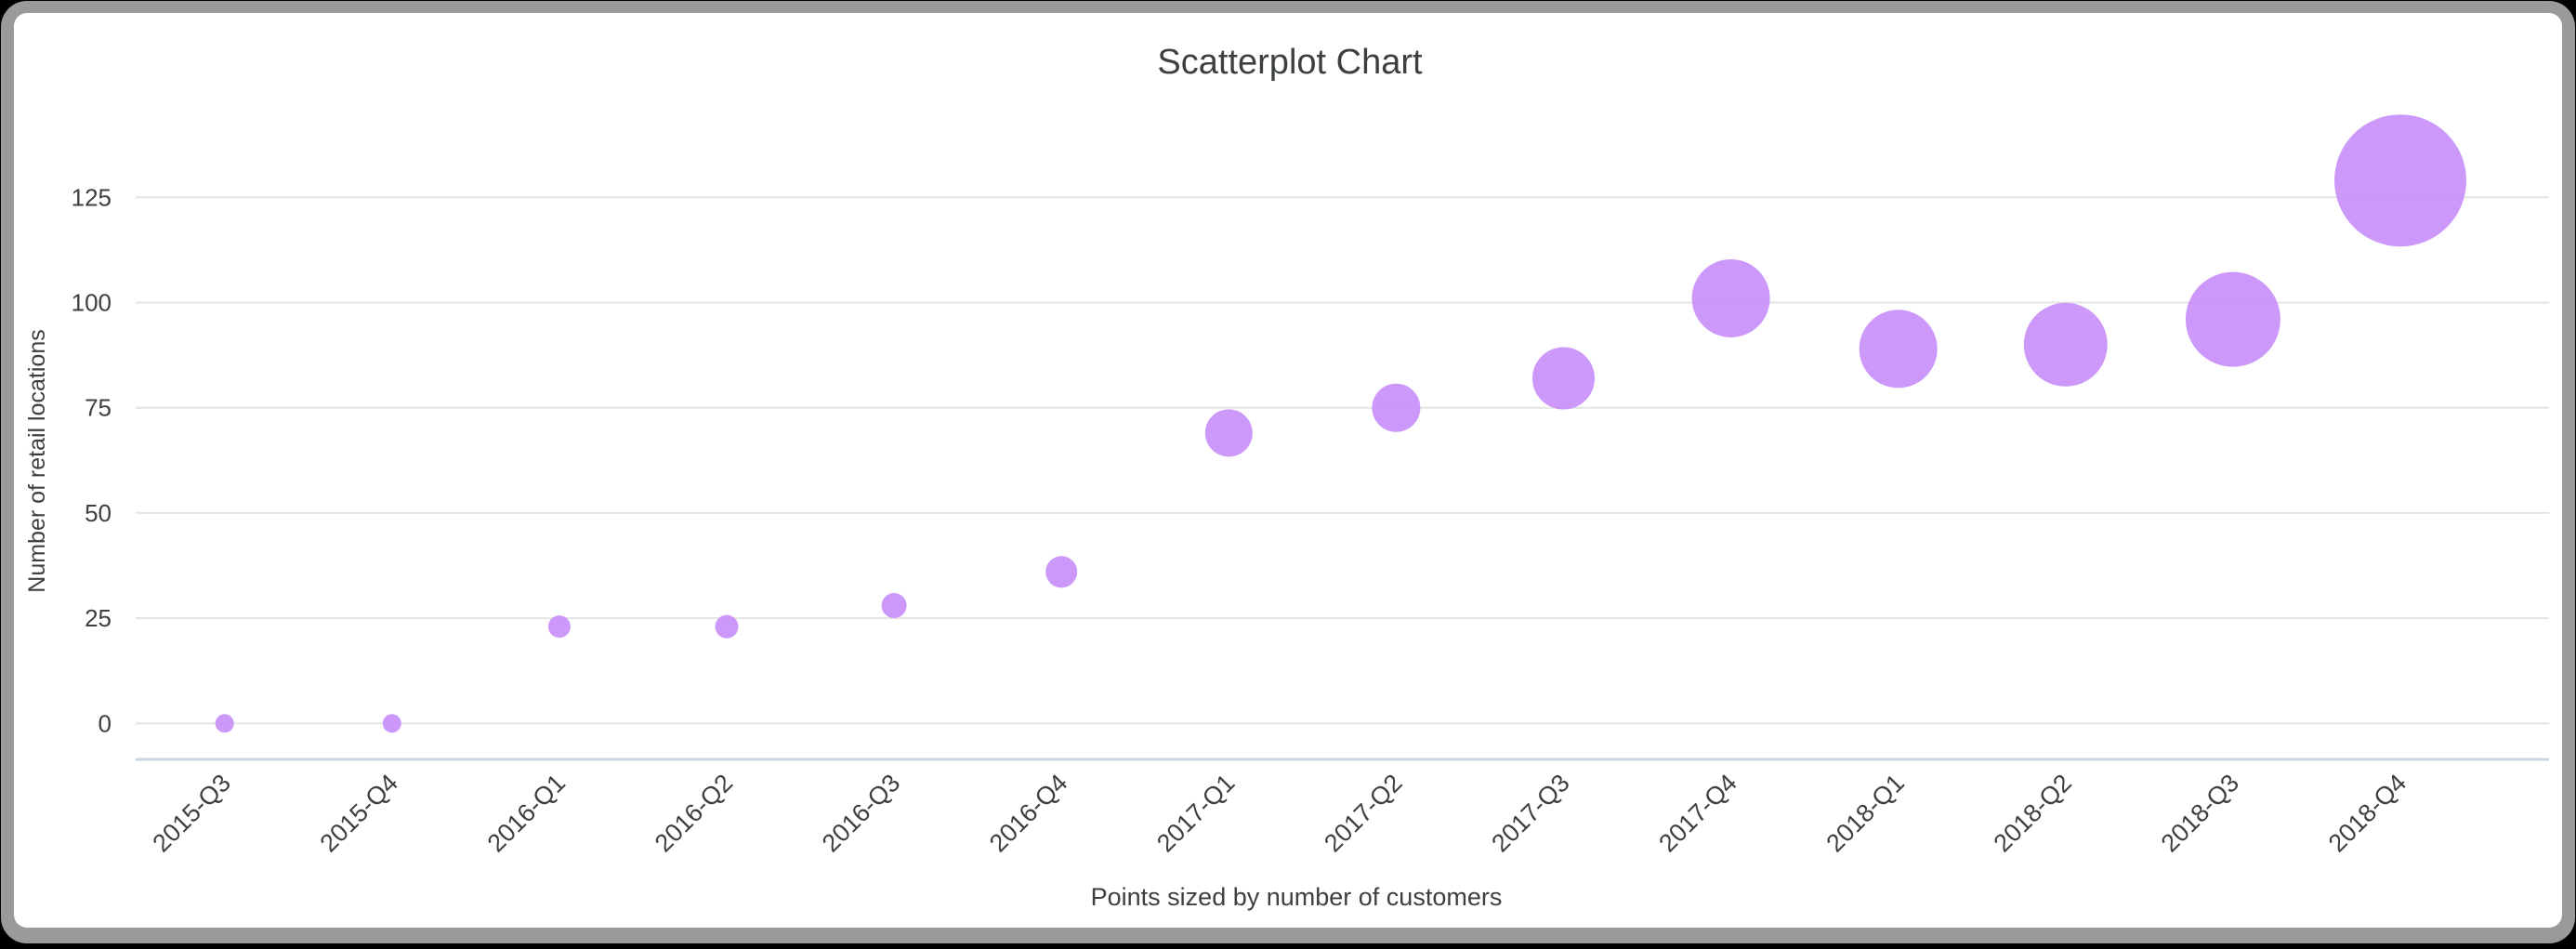 The width and height of the screenshot is (2576, 949). I want to click on chart-caption: Points sized by number of customers, so click(1297, 897).